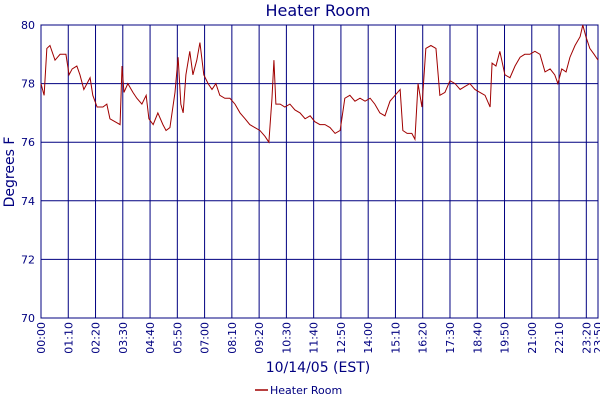 The image size is (600, 400). Describe the element at coordinates (28, 84) in the screenshot. I see `y-tick-label: 78` at that location.